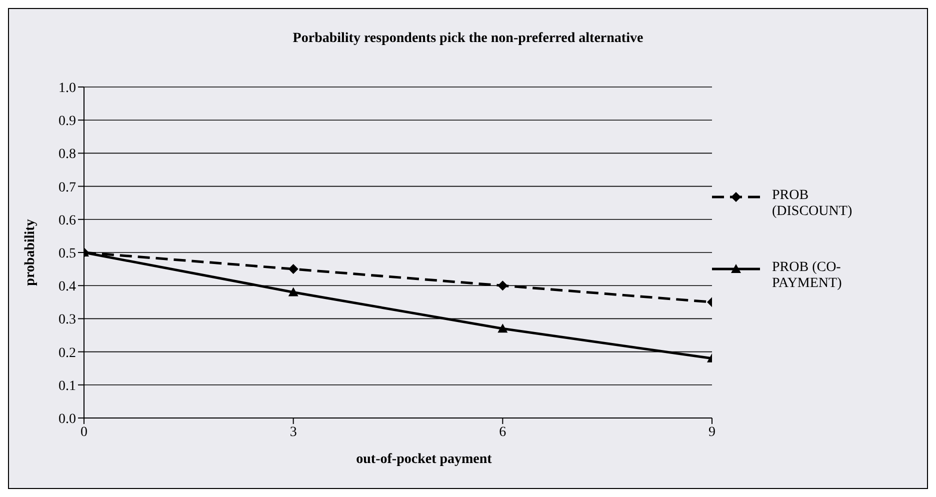 The image size is (936, 497). Describe the element at coordinates (67, 122) in the screenshot. I see `y-tick-label: 0.9` at that location.